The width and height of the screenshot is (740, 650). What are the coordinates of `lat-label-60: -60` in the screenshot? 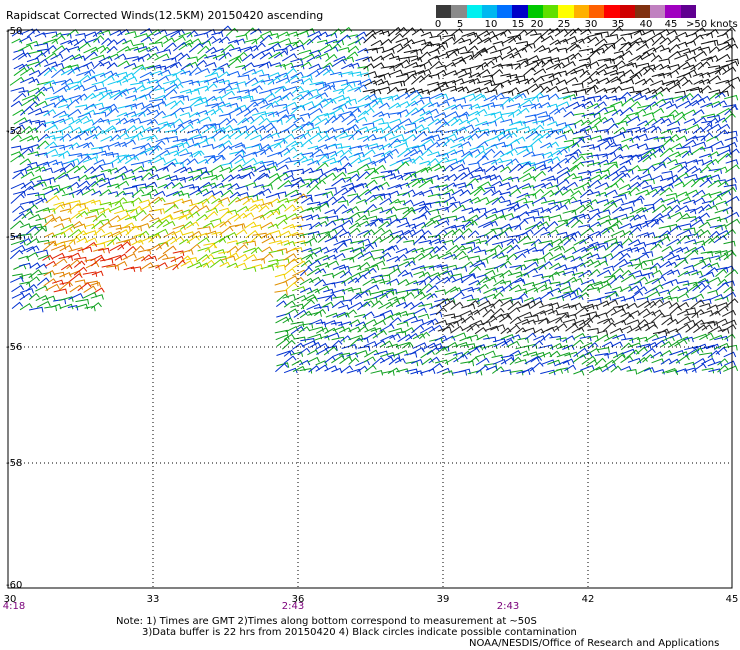 It's located at (14, 585).